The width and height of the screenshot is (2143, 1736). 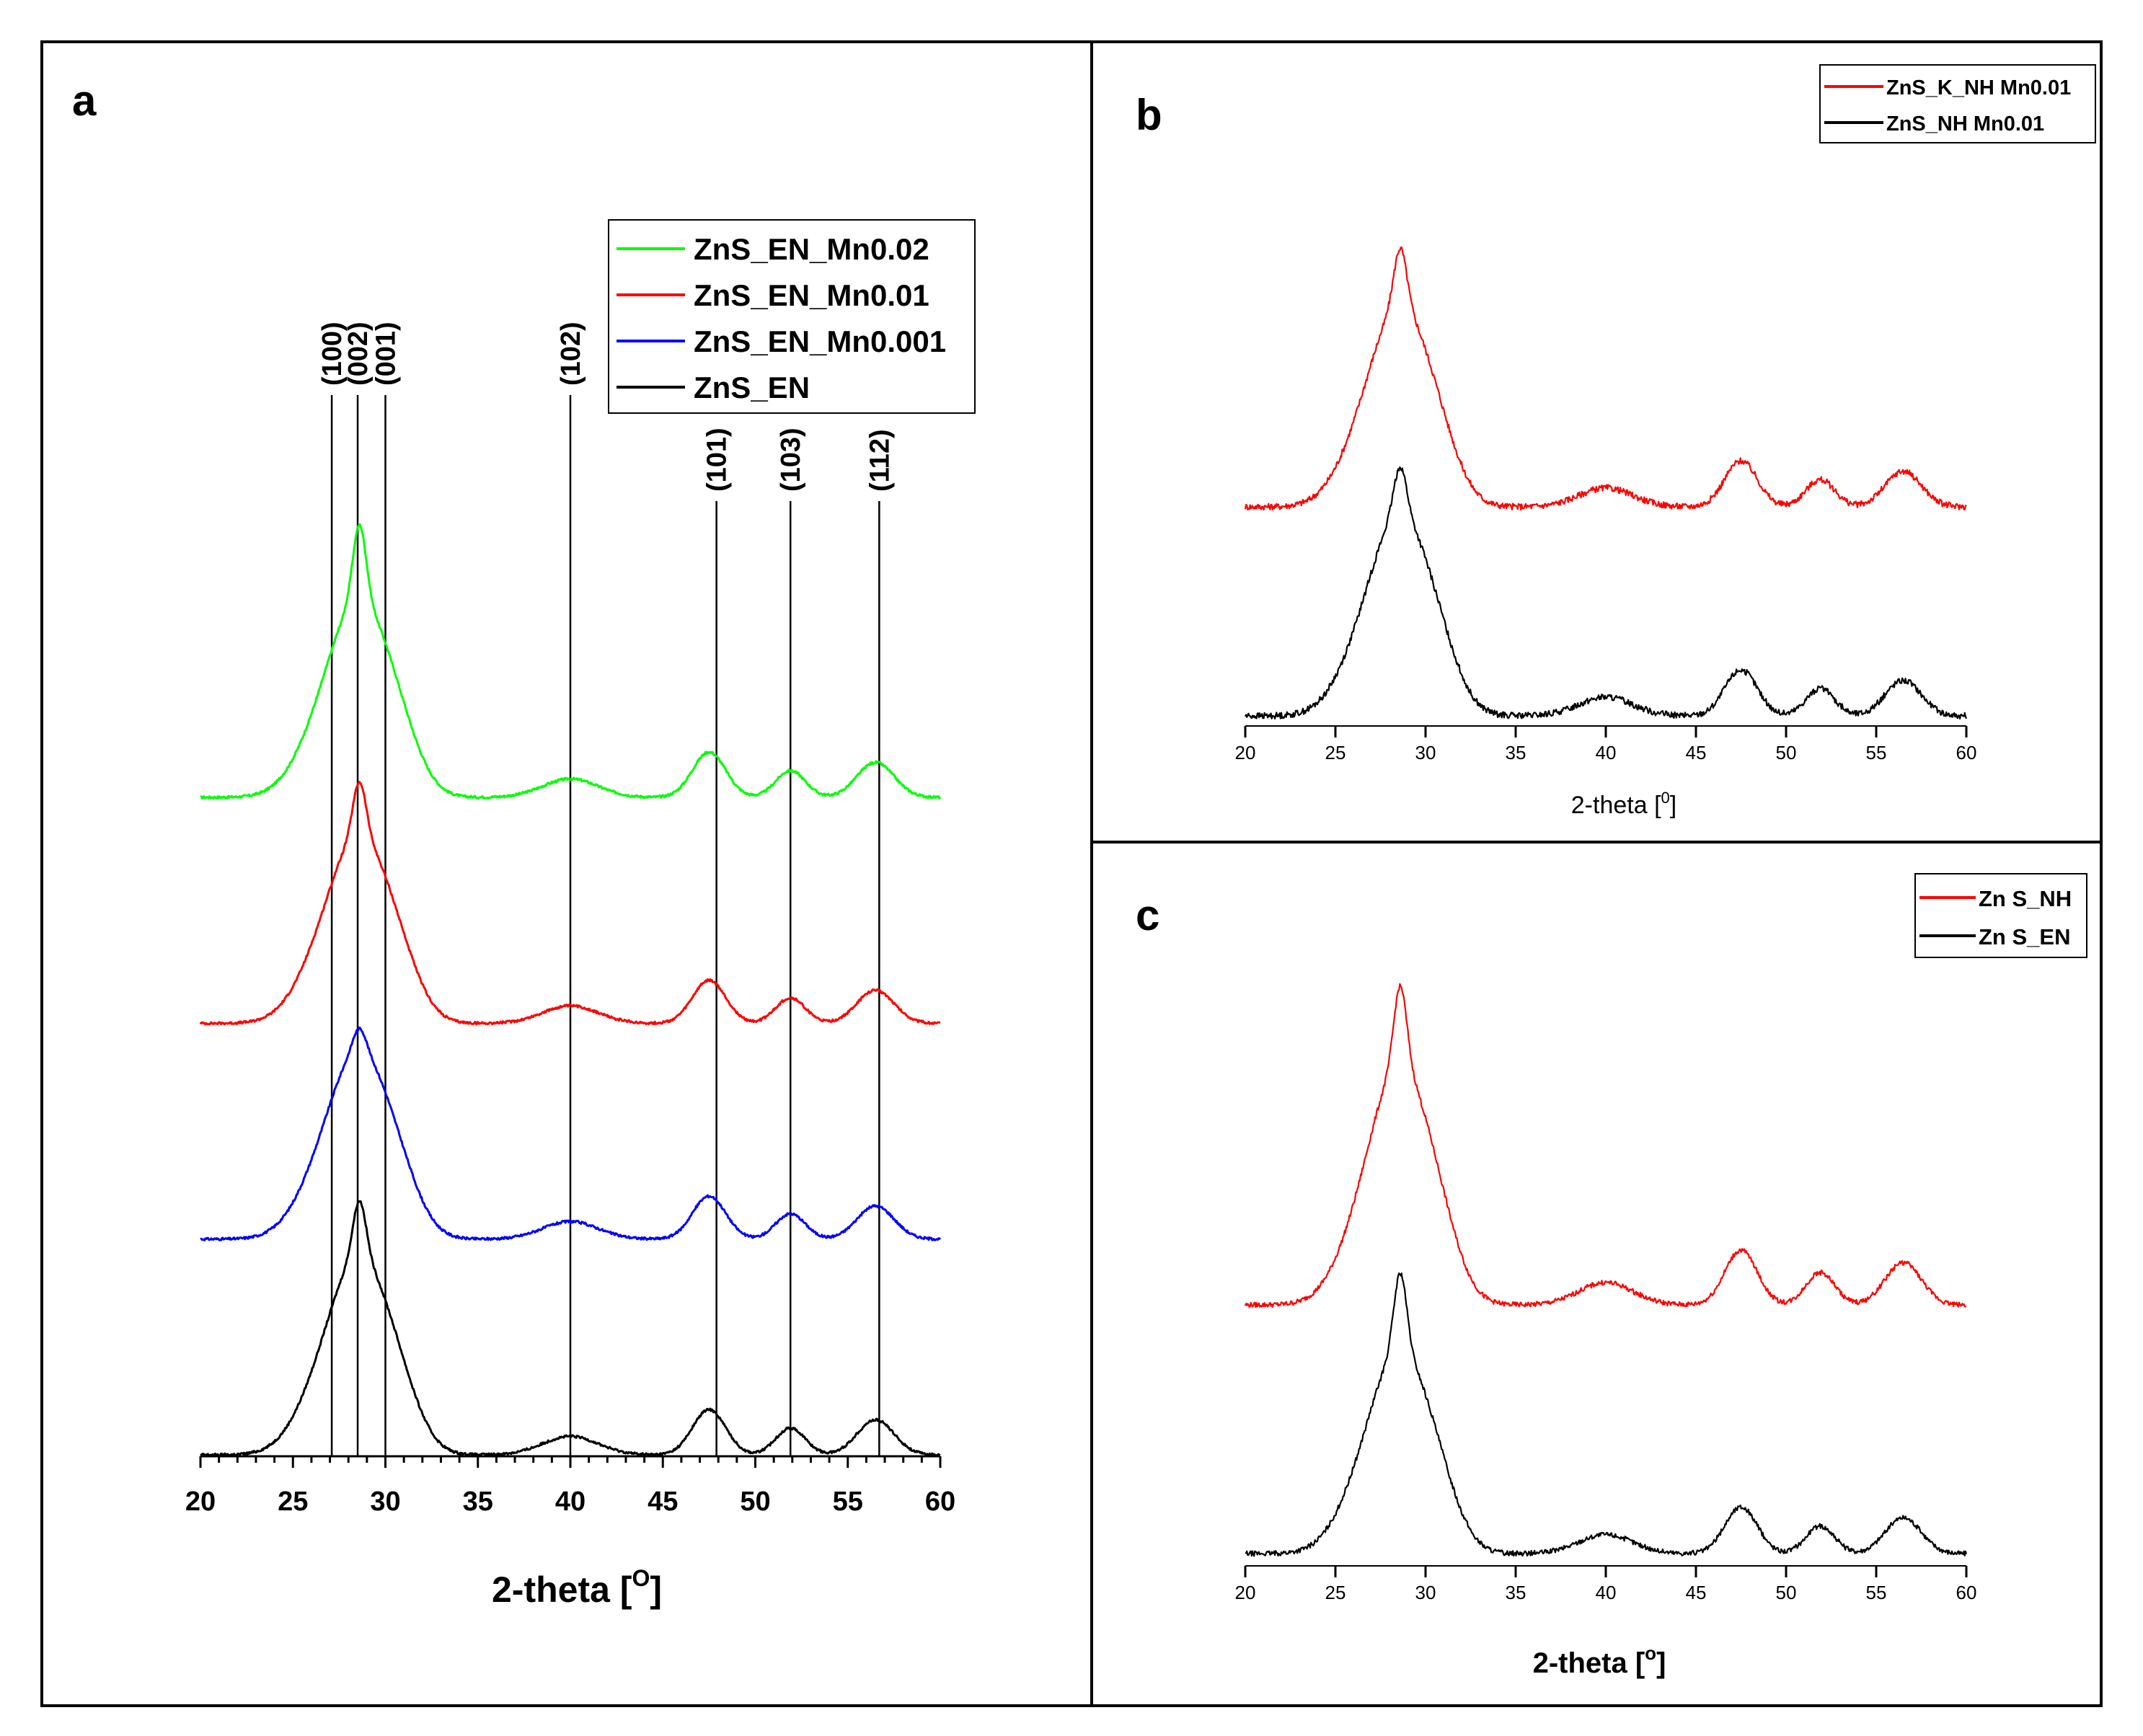 What do you see at coordinates (1979, 87) in the screenshot?
I see `panel-b-legend-label-0: ZnS_K_NH Mn0.01` at bounding box center [1979, 87].